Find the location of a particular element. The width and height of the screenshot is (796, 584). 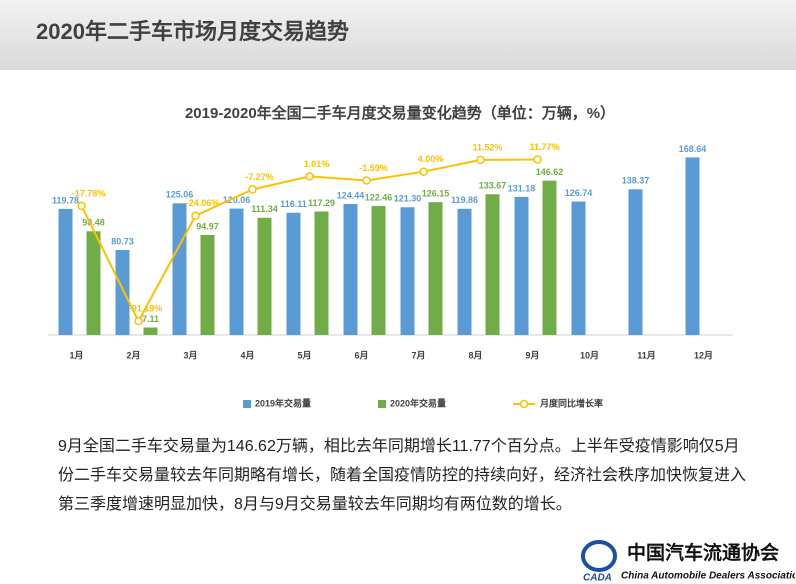

bar-label: 122.46 is located at coordinates (379, 197).